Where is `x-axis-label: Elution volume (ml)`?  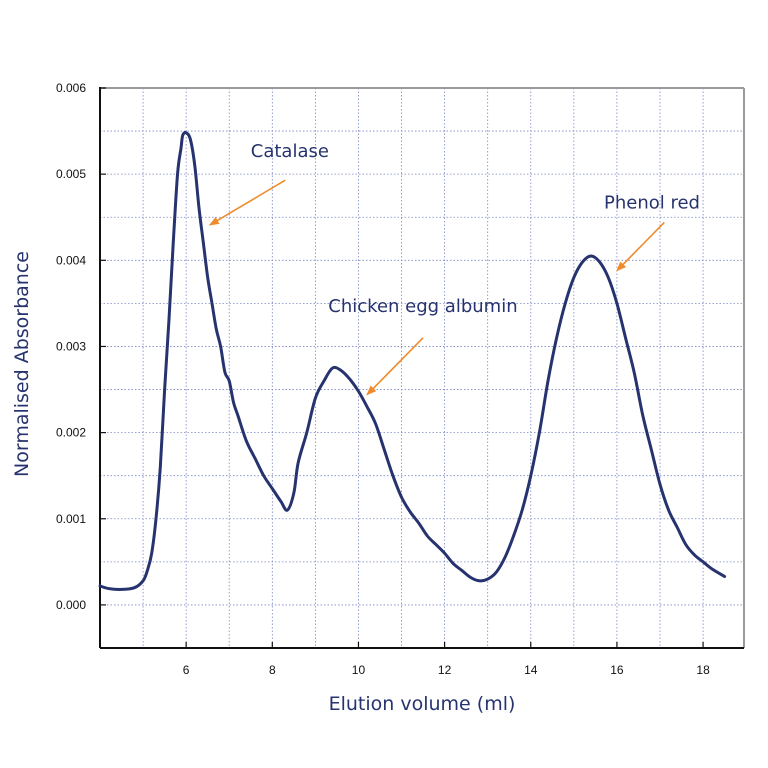
x-axis-label: Elution volume (ml) is located at coordinates (422, 704).